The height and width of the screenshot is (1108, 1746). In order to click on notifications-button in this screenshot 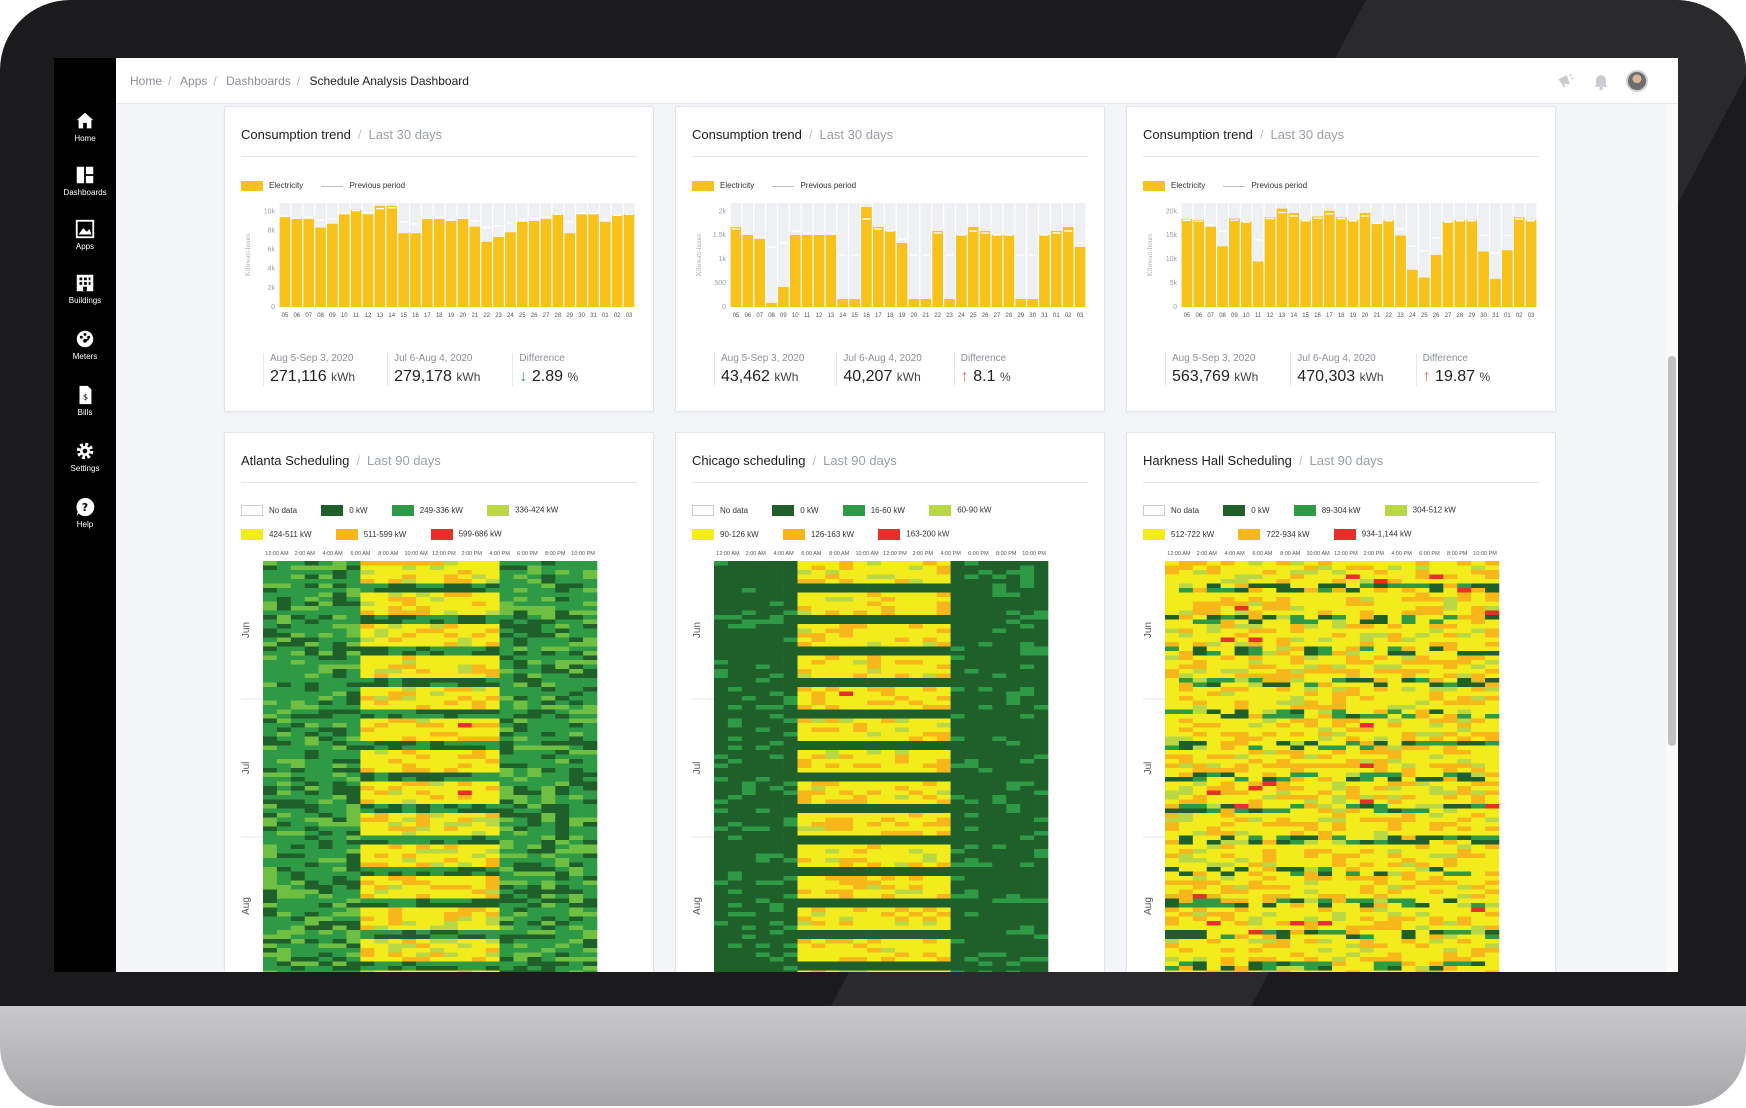, I will do `click(1601, 81)`.